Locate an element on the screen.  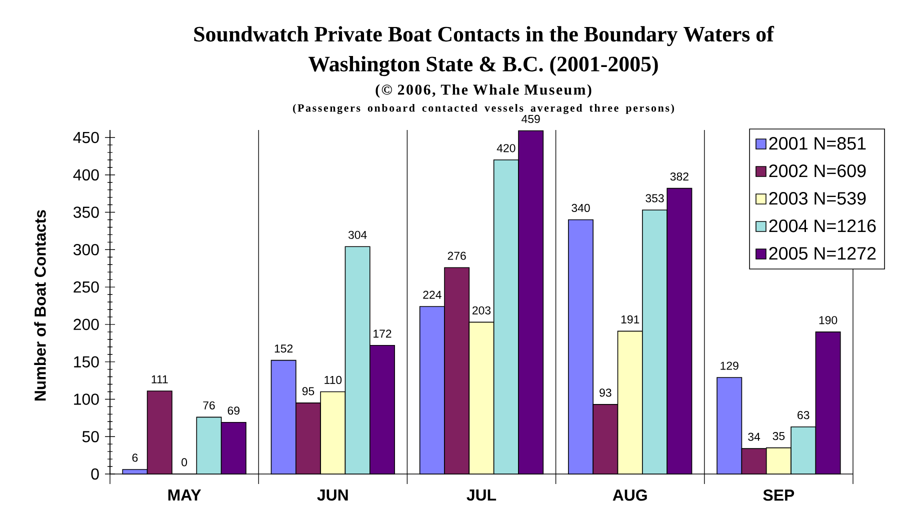
data-label: 69 is located at coordinates (234, 410).